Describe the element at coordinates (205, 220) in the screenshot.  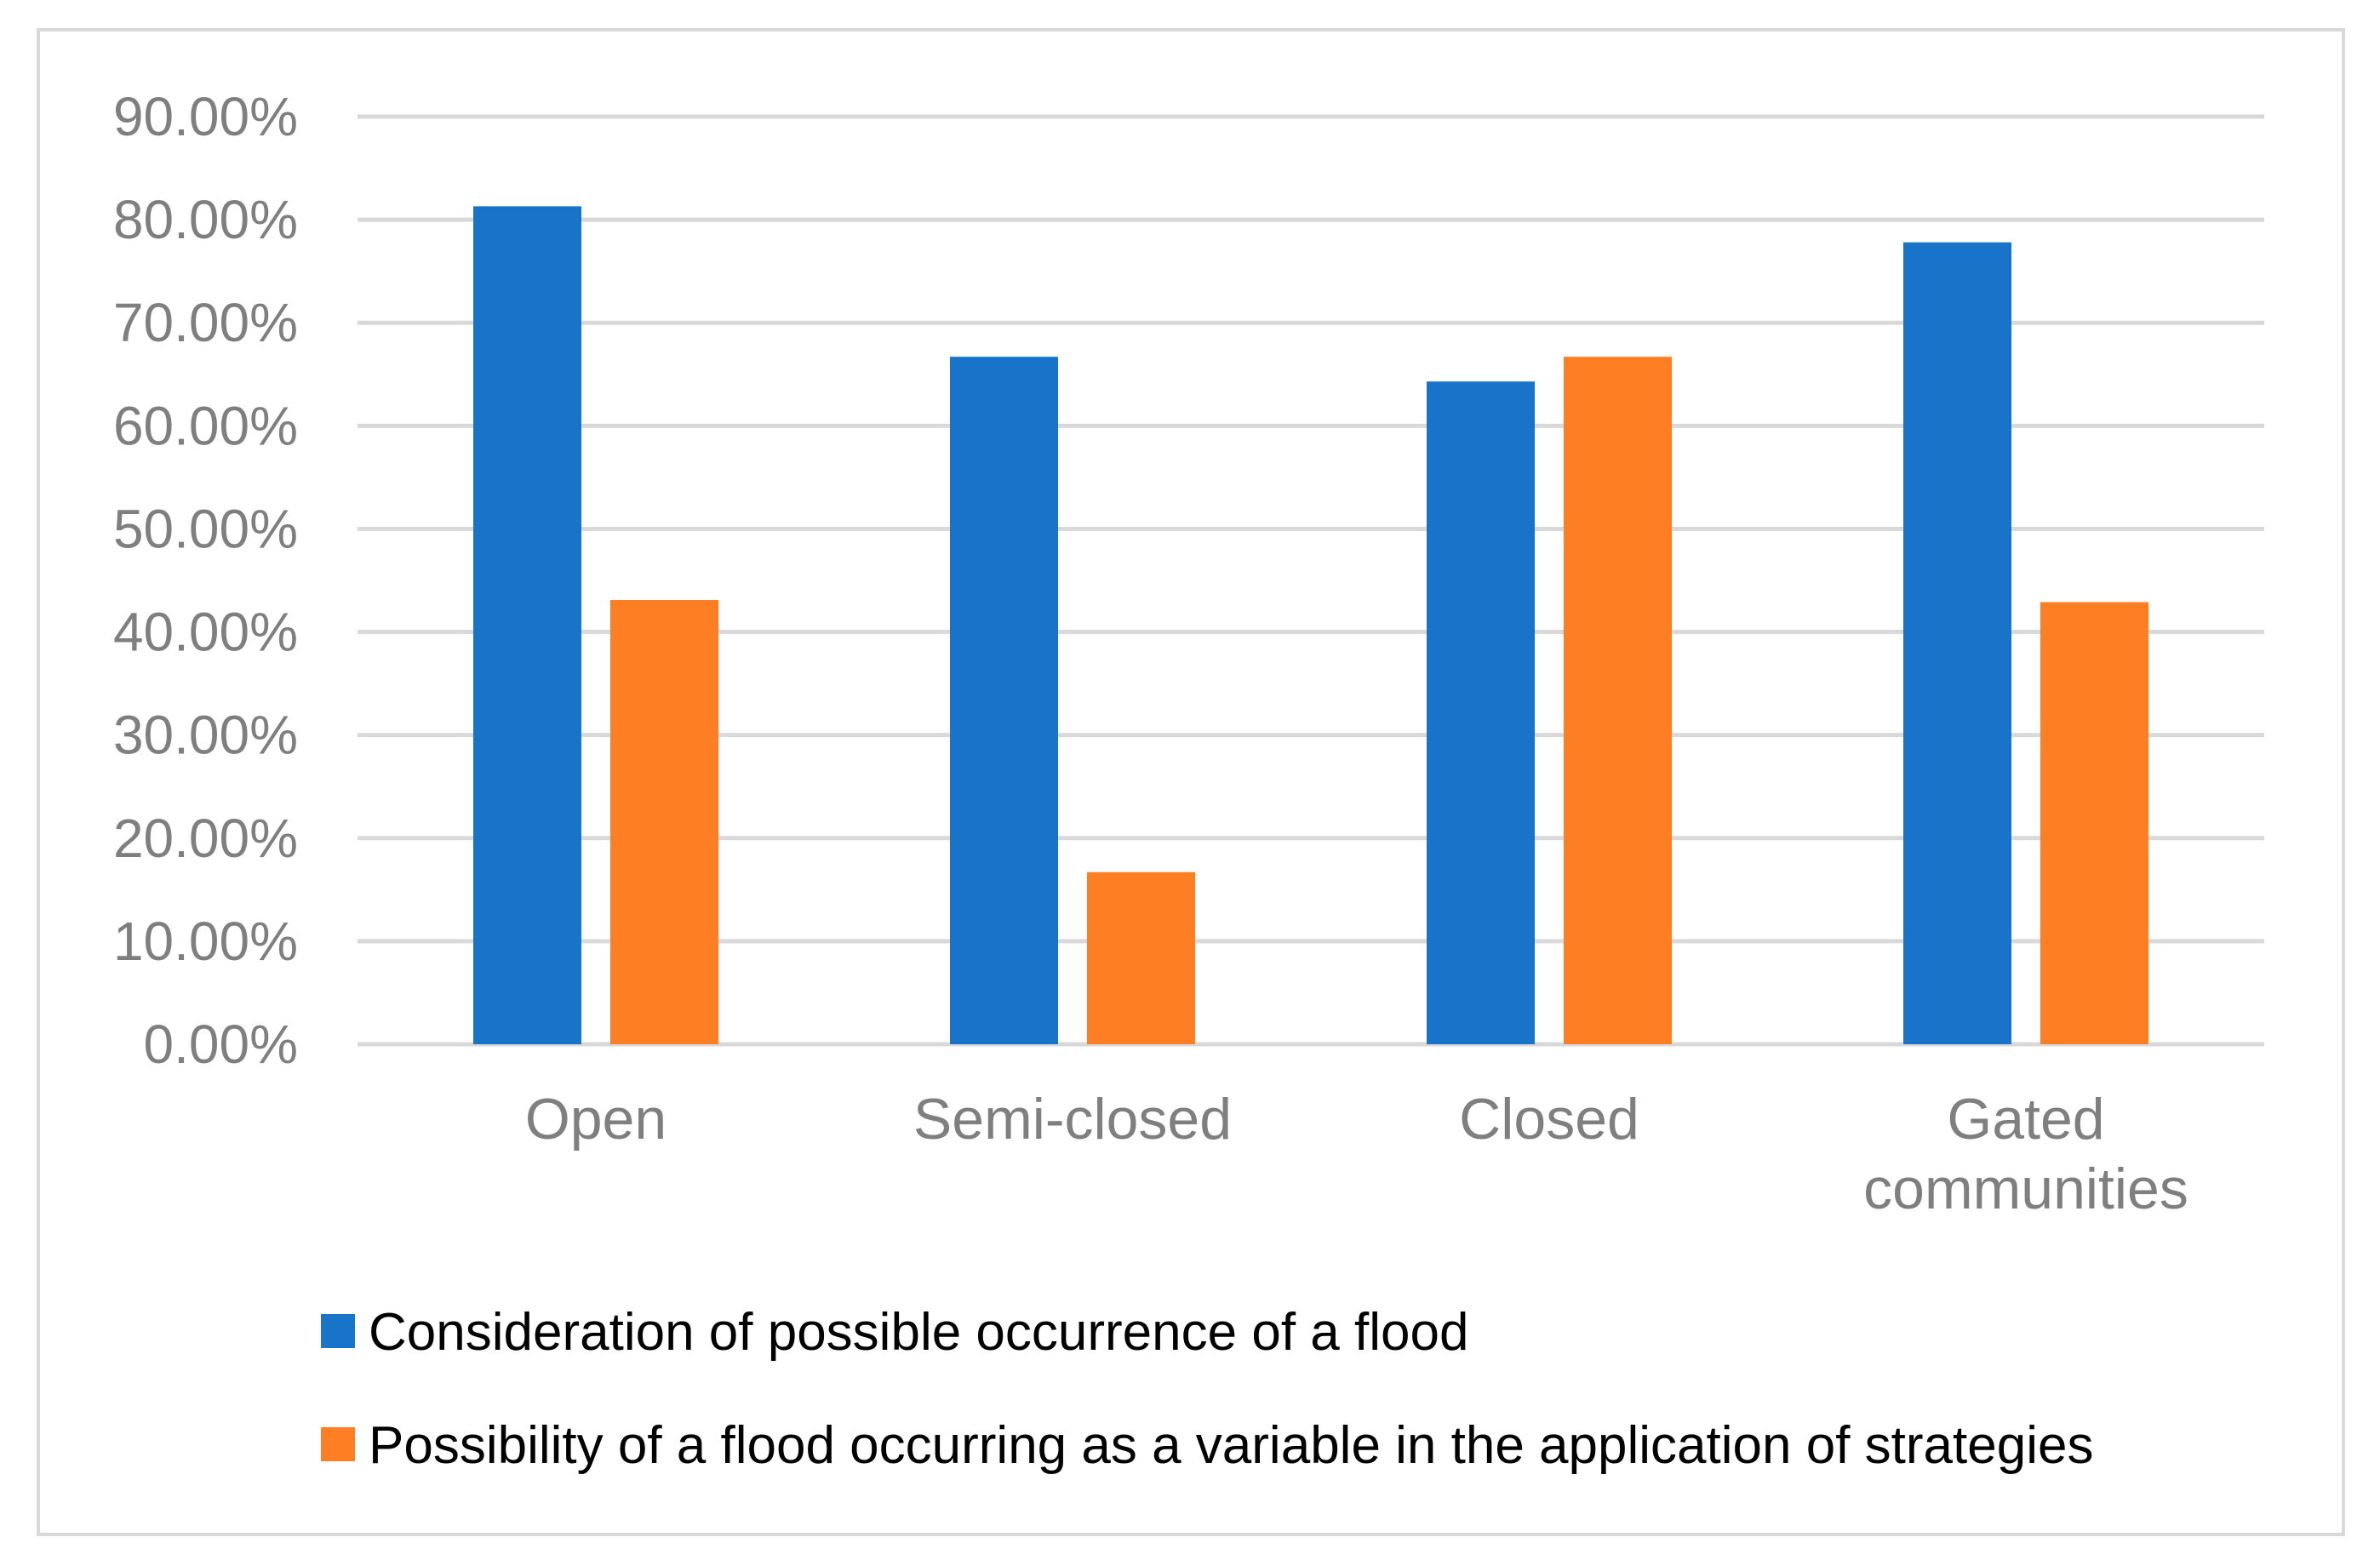
I see `y-tick-label: 80.00%` at that location.